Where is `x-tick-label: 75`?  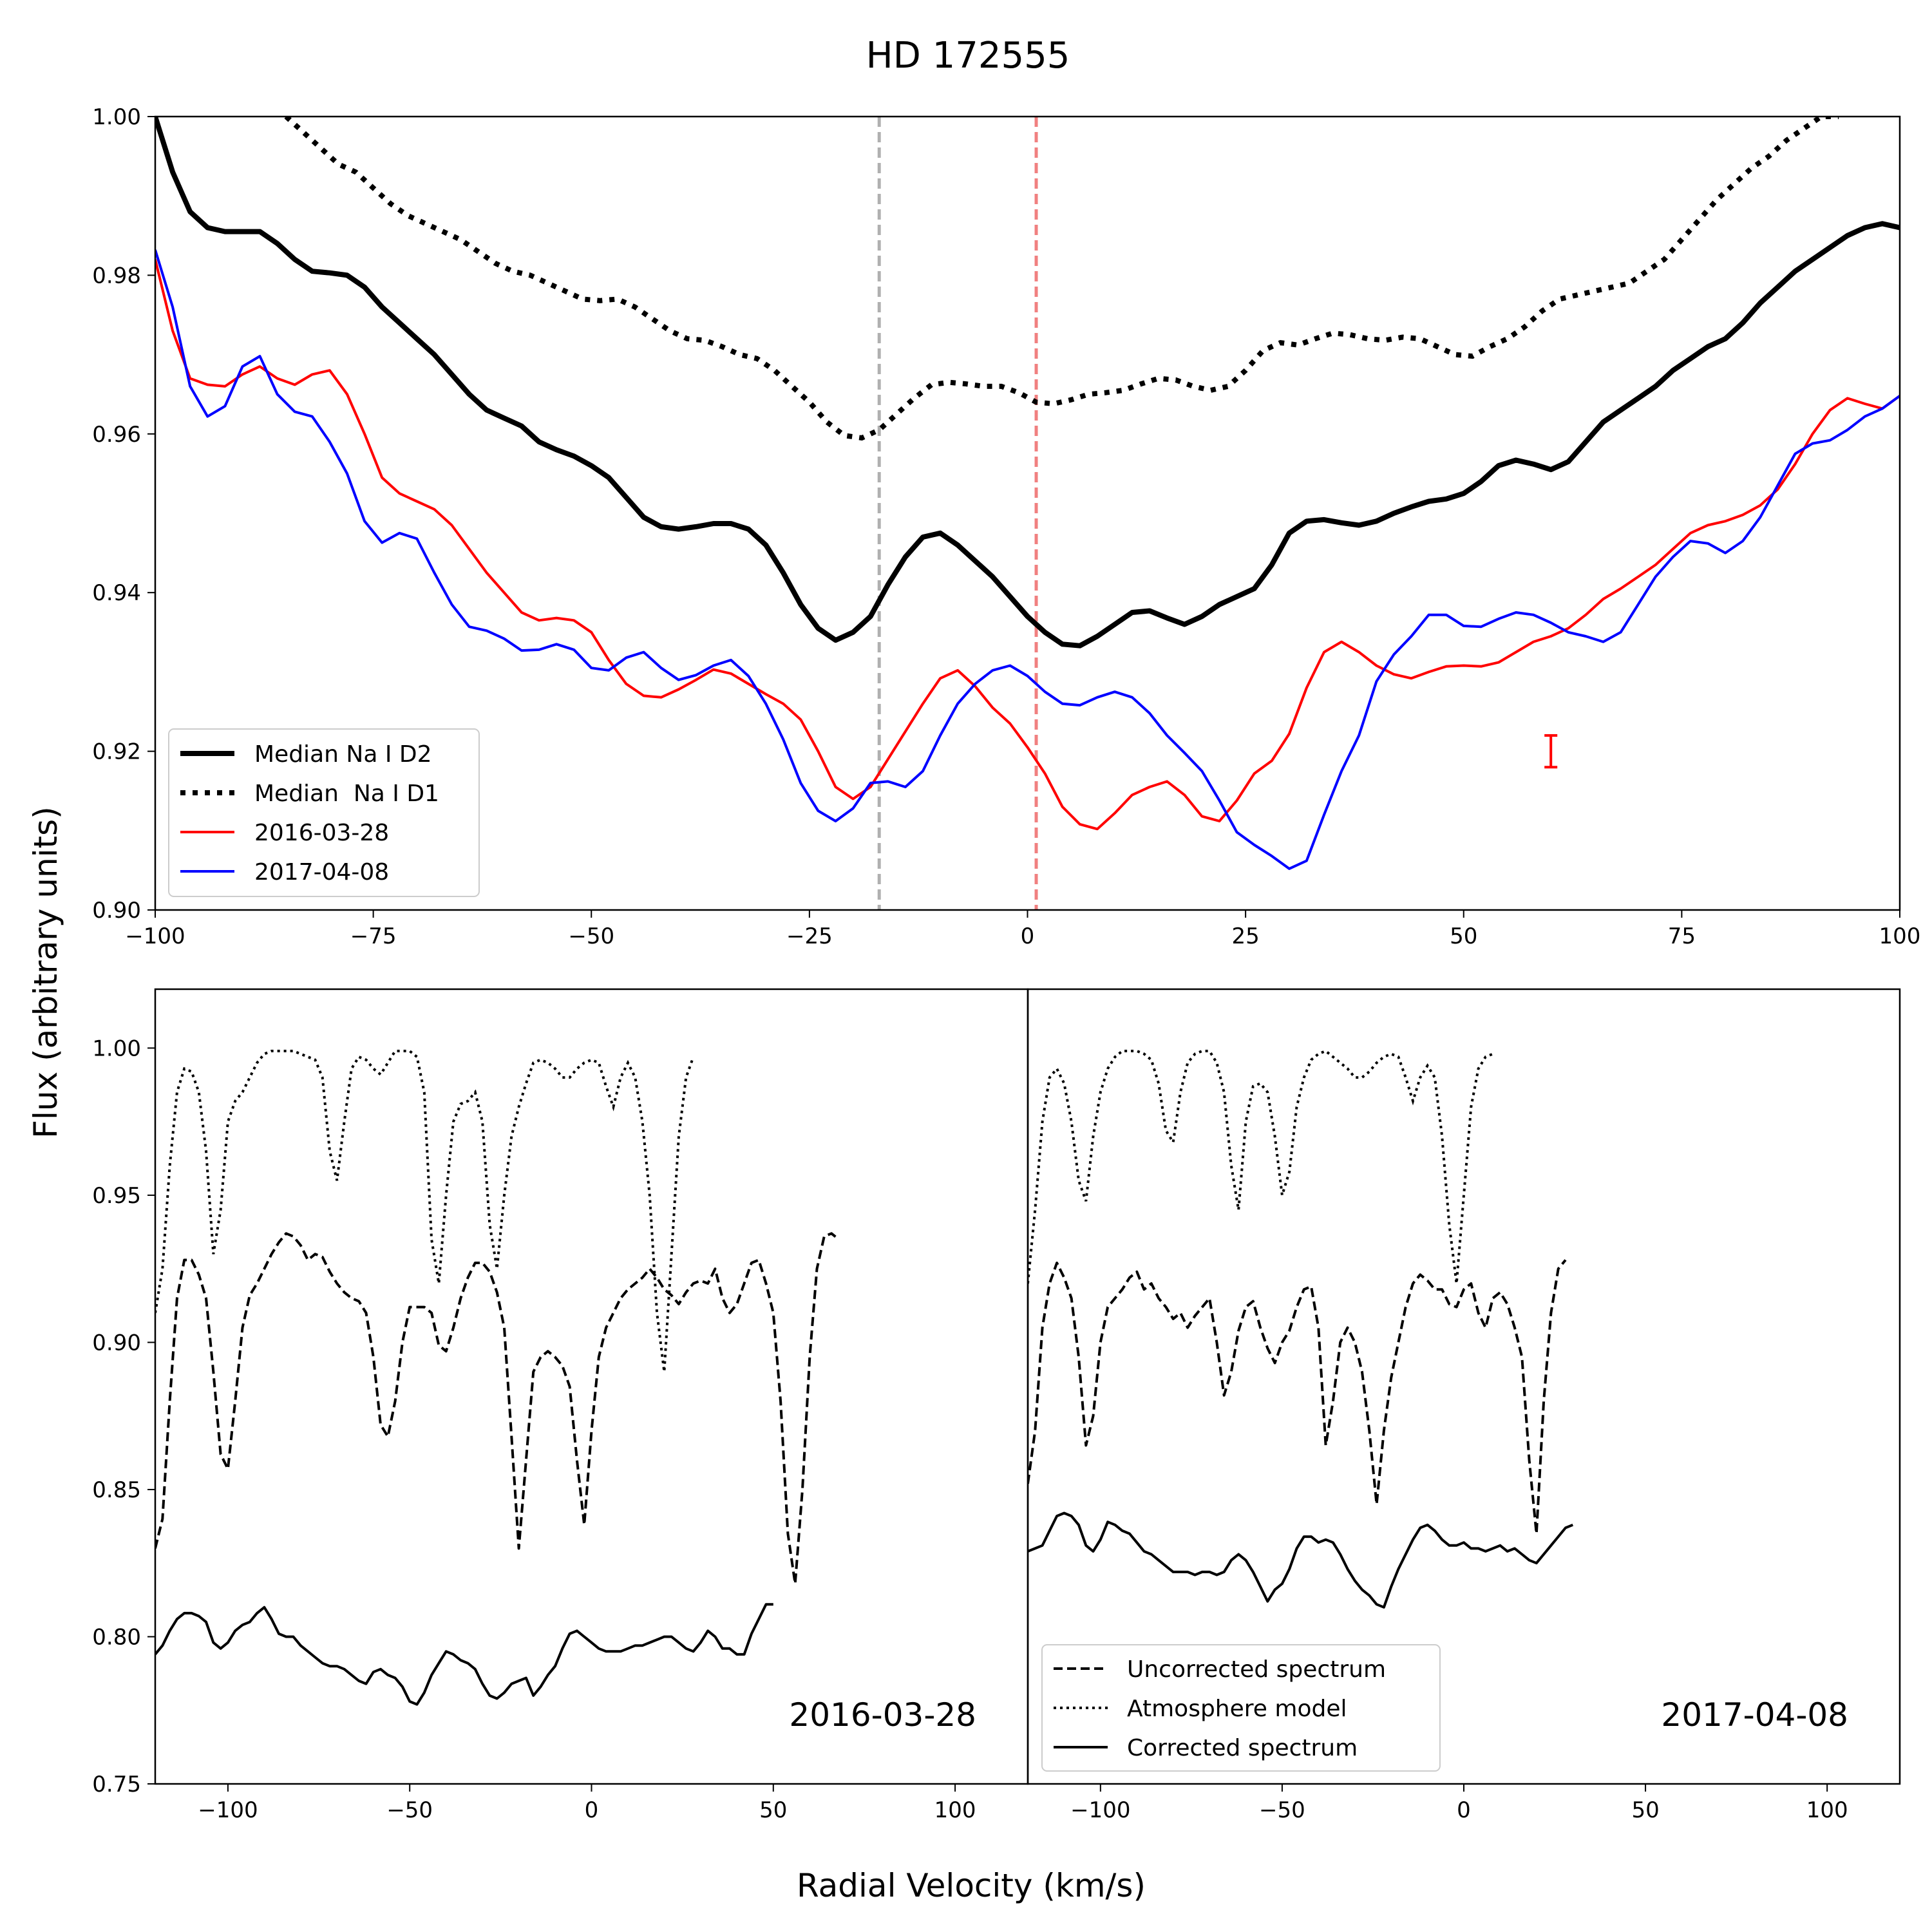 x-tick-label: 75 is located at coordinates (1682, 936).